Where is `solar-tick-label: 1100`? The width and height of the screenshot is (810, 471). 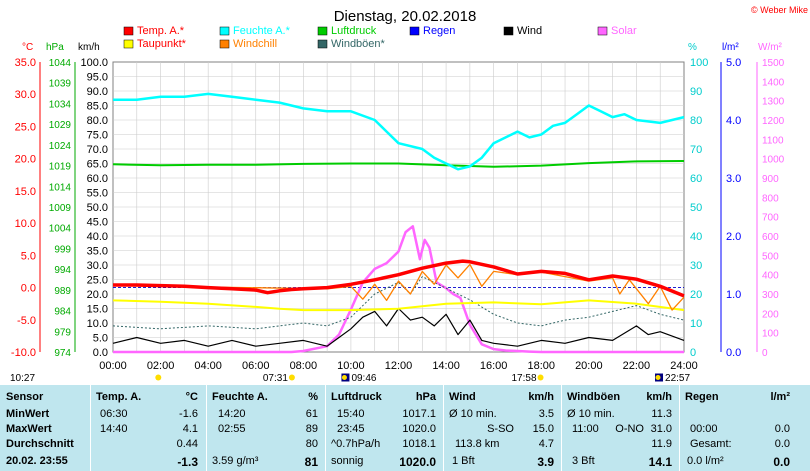 solar-tick-label: 1100 is located at coordinates (773, 140).